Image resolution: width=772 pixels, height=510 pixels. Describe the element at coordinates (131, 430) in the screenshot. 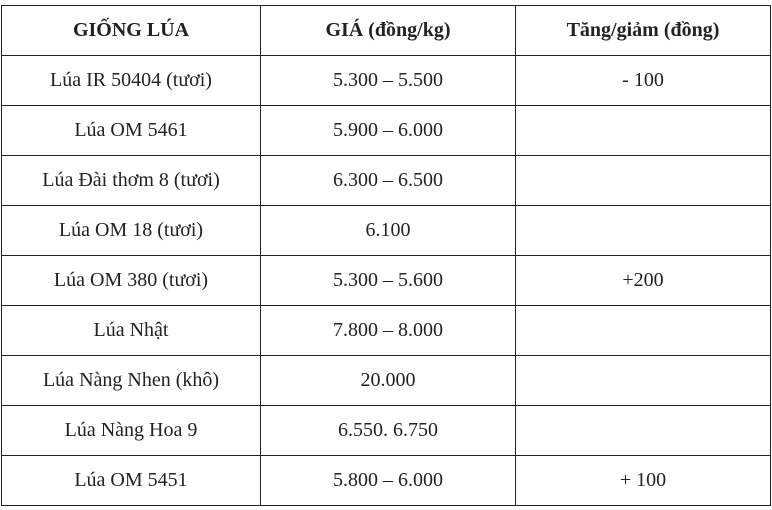

I see `variety-cell: Lúa Nàng Hoa 9` at that location.